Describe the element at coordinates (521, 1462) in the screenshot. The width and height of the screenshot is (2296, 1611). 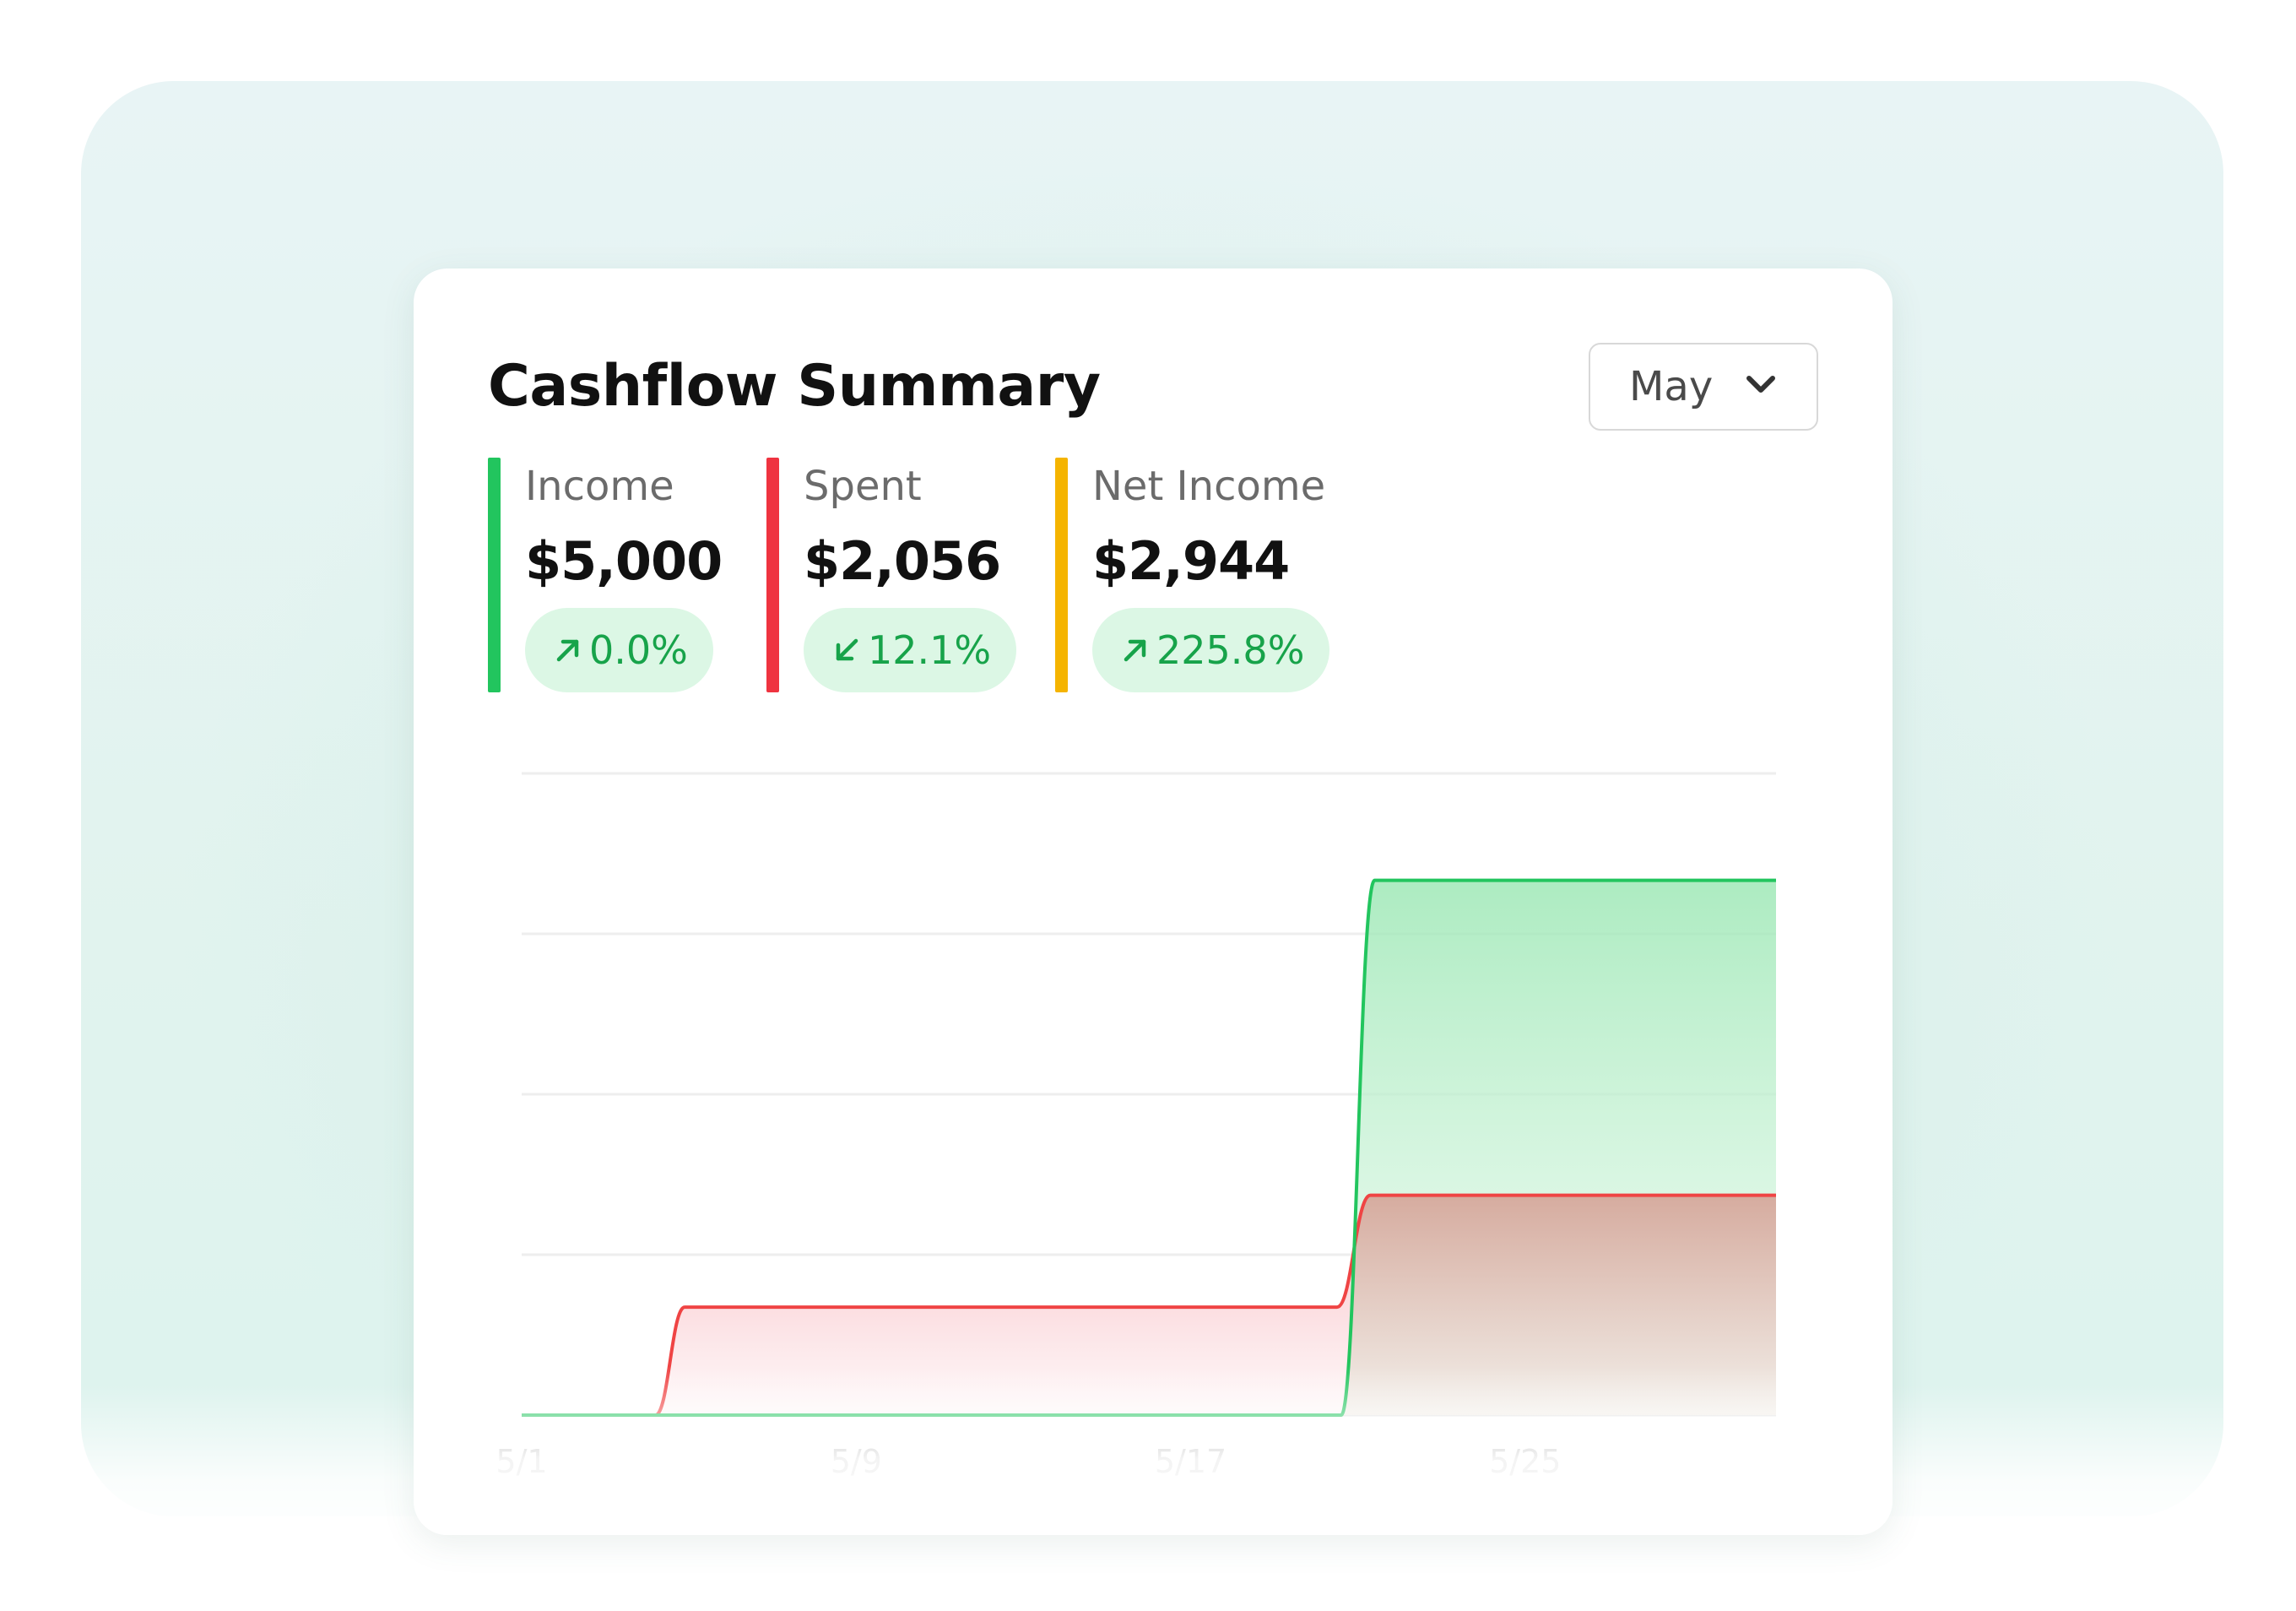
I see `x-tick-label: 5/1` at that location.